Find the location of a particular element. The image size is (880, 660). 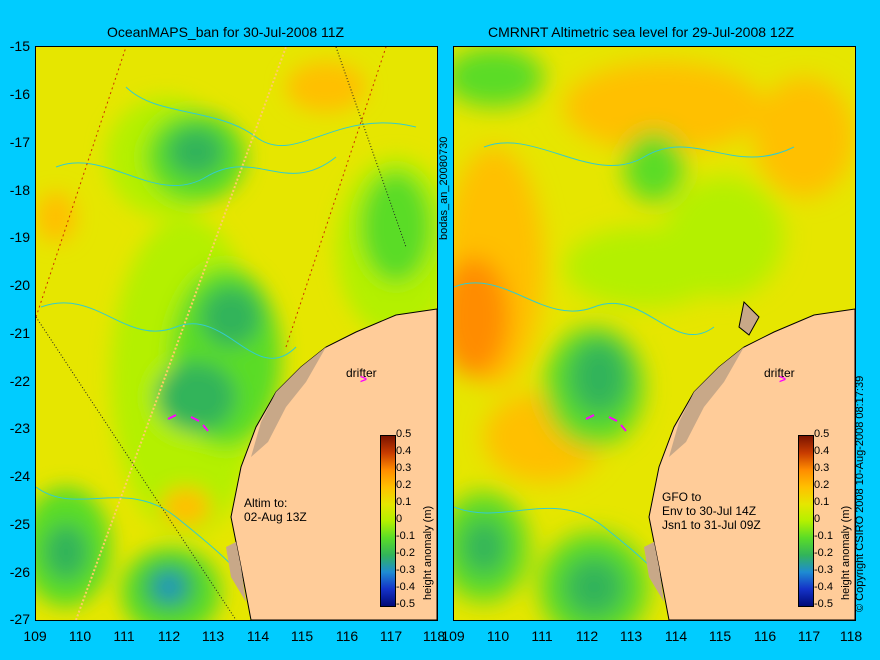

right-colorbar is located at coordinates (806, 521).